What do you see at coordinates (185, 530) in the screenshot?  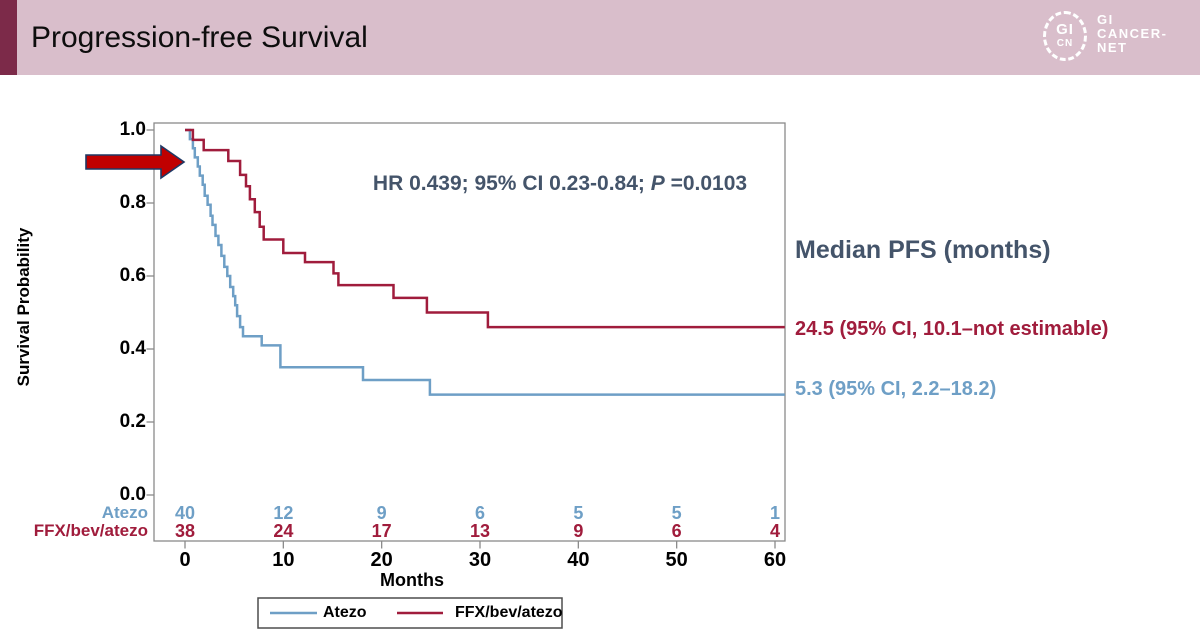 I see `at-risk-value: 38` at bounding box center [185, 530].